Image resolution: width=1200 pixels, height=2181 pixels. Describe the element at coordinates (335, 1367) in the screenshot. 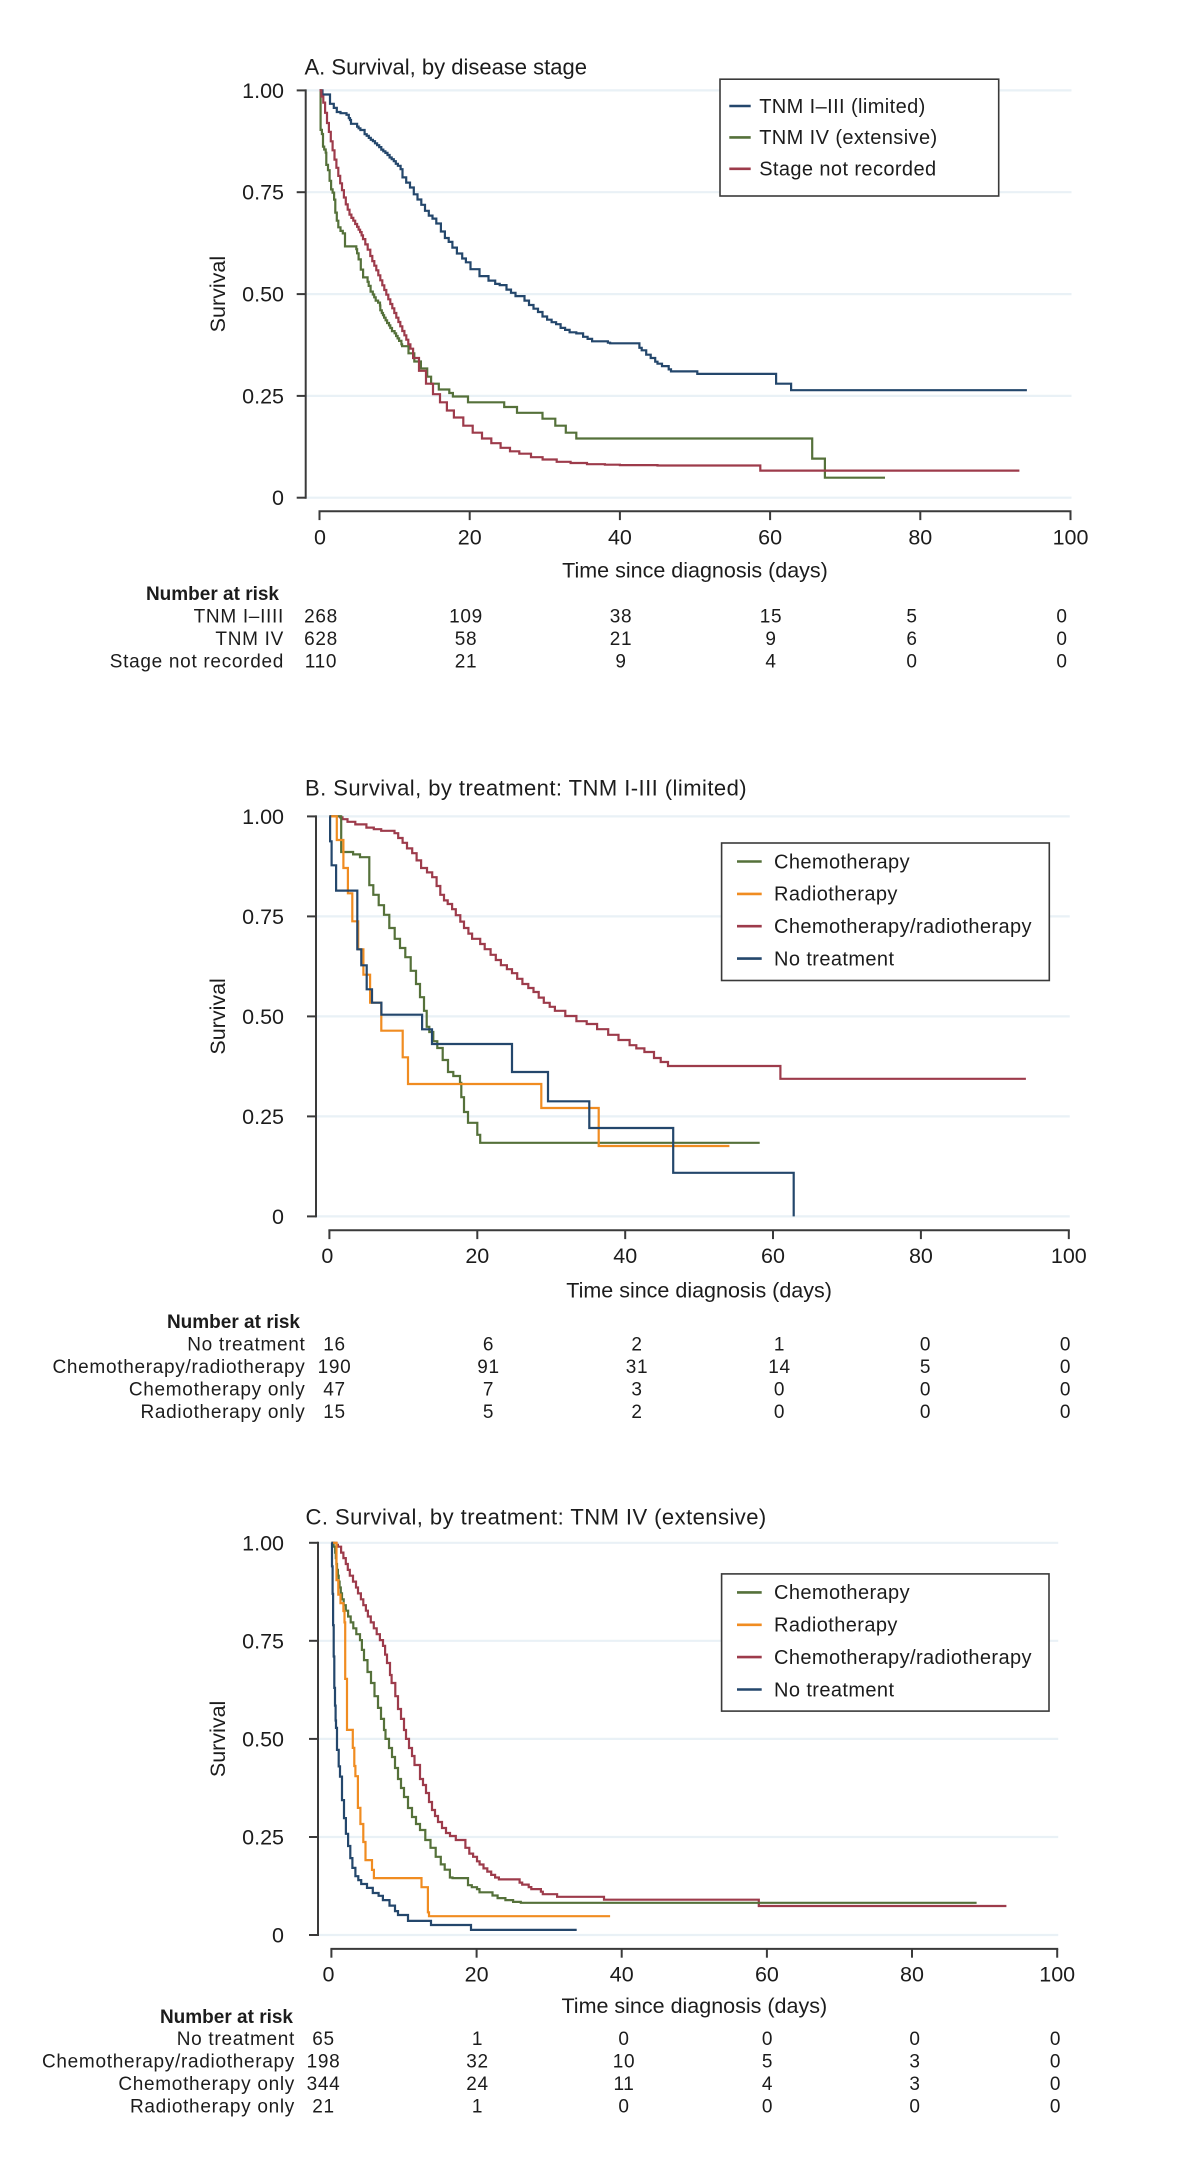

I see `svg-text: 190` at that location.